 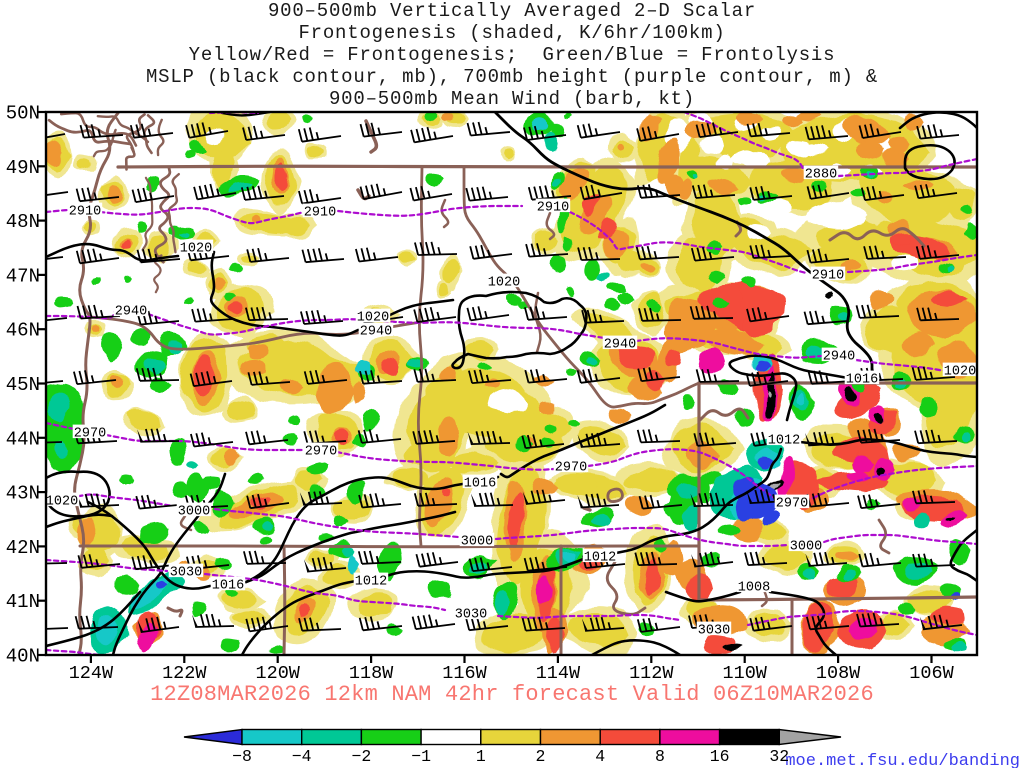 I want to click on svg-text: 43N, so click(x=23, y=494).